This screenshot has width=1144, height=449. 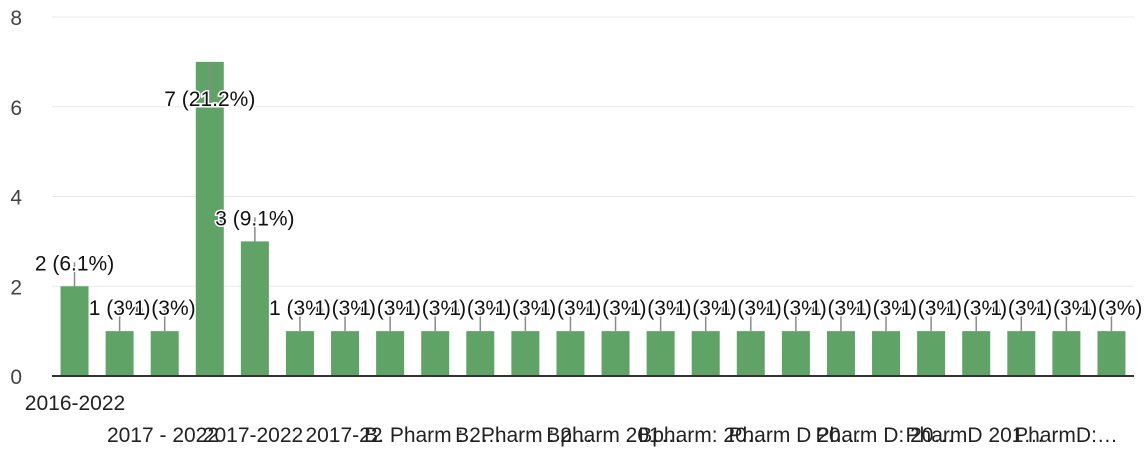 What do you see at coordinates (16, 377) in the screenshot?
I see `y-tick-label: 0` at bounding box center [16, 377].